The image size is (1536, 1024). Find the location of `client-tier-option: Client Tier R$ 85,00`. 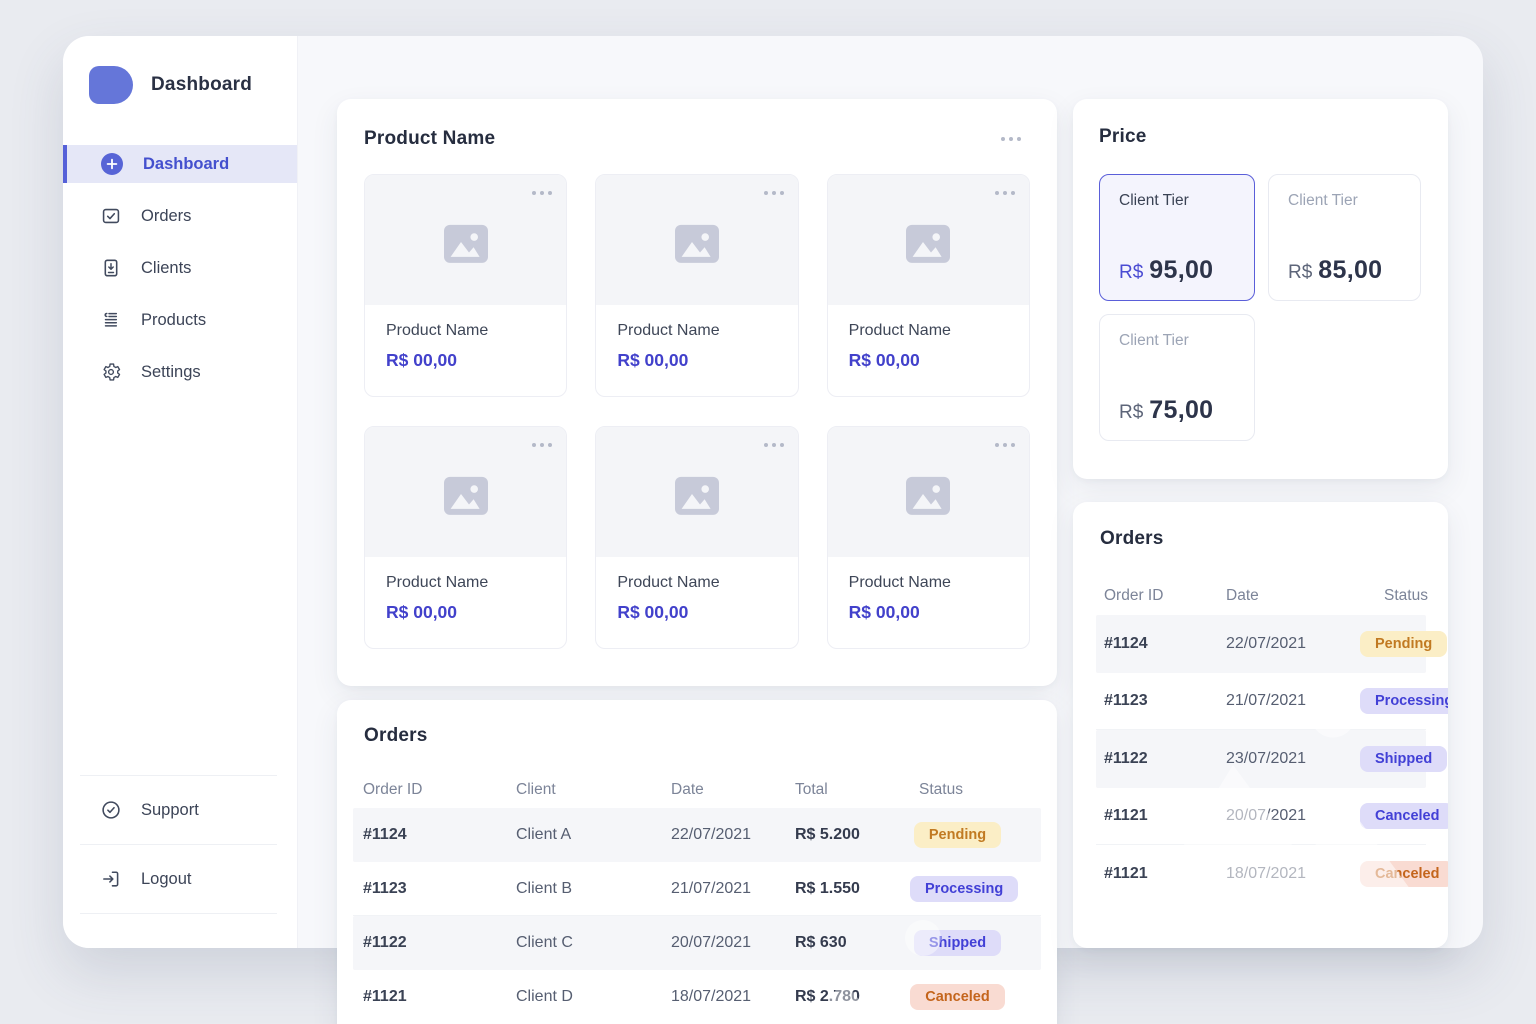

client-tier-option: Client Tier R$ 85,00 is located at coordinates (1344, 237).